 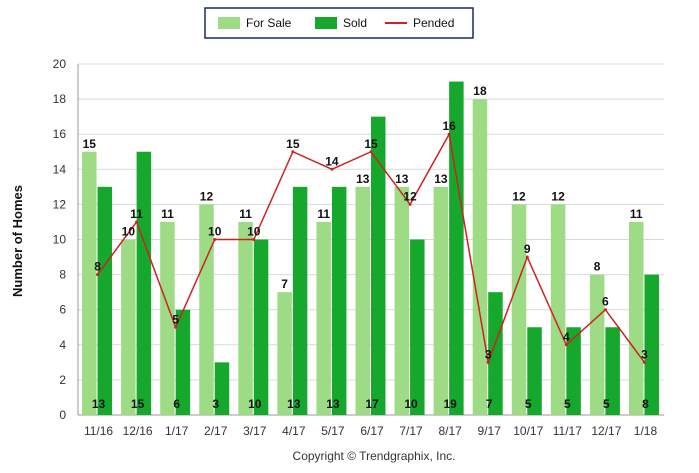 I want to click on x-tick-label: 7/17, so click(x=411, y=431).